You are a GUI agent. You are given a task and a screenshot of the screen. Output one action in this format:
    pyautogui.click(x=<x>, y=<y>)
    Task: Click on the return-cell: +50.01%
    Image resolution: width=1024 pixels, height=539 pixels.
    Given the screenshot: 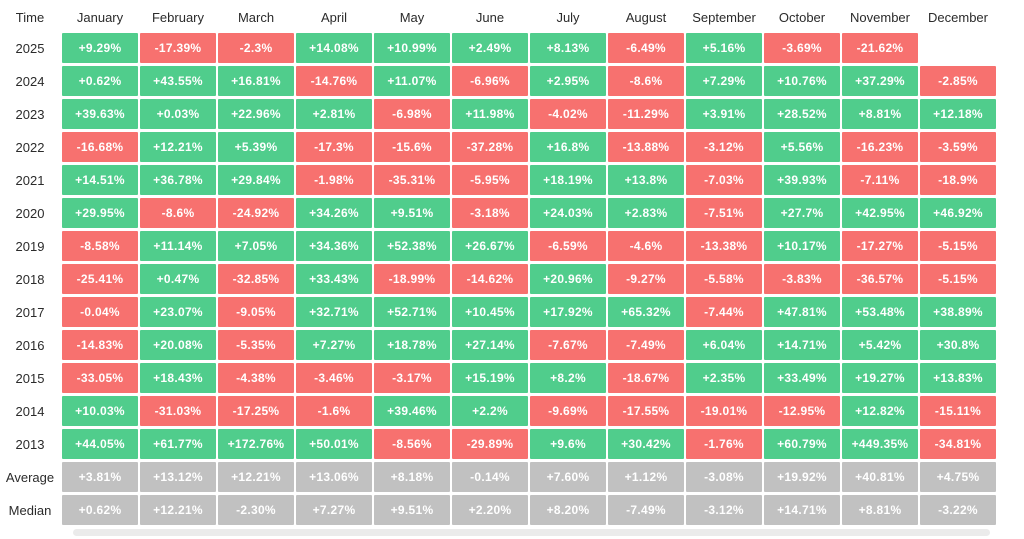 What is the action you would take?
    pyautogui.click(x=334, y=444)
    